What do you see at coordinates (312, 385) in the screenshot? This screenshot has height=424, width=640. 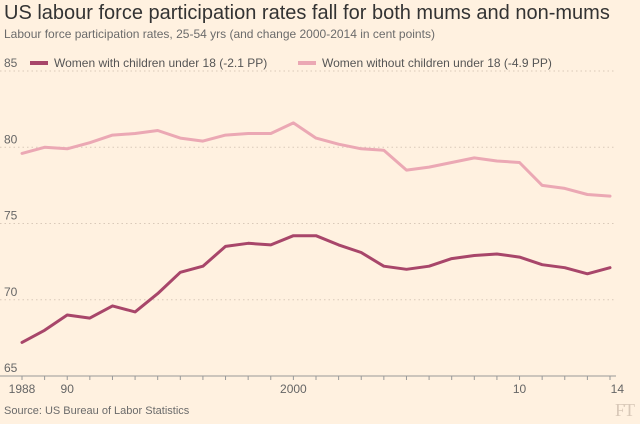 I see `x-axis: 1988 90 2000 10 14` at bounding box center [312, 385].